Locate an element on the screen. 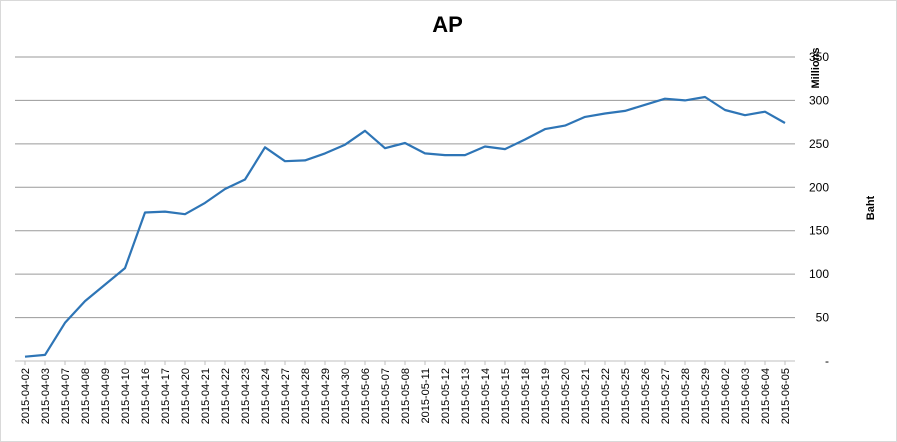  x-tick-label: 2015-04-10 is located at coordinates (126, 396).